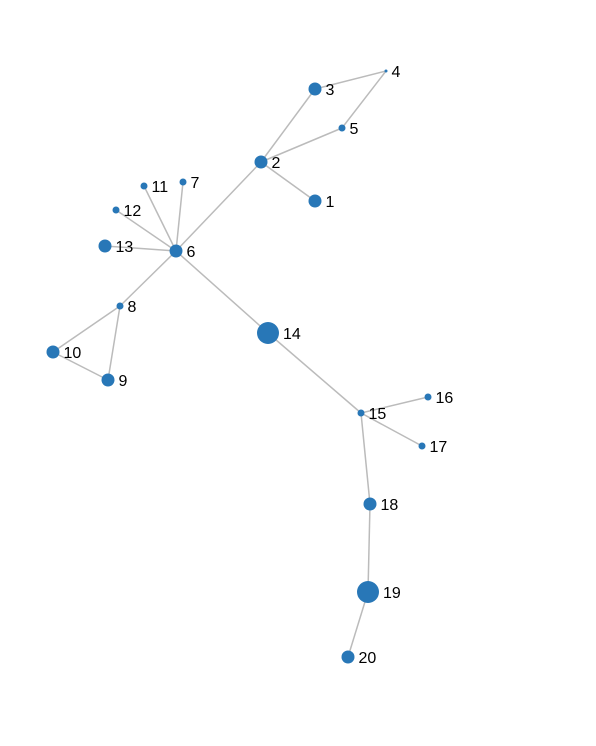 The image size is (596, 746). I want to click on node-12: 12, so click(127, 211).